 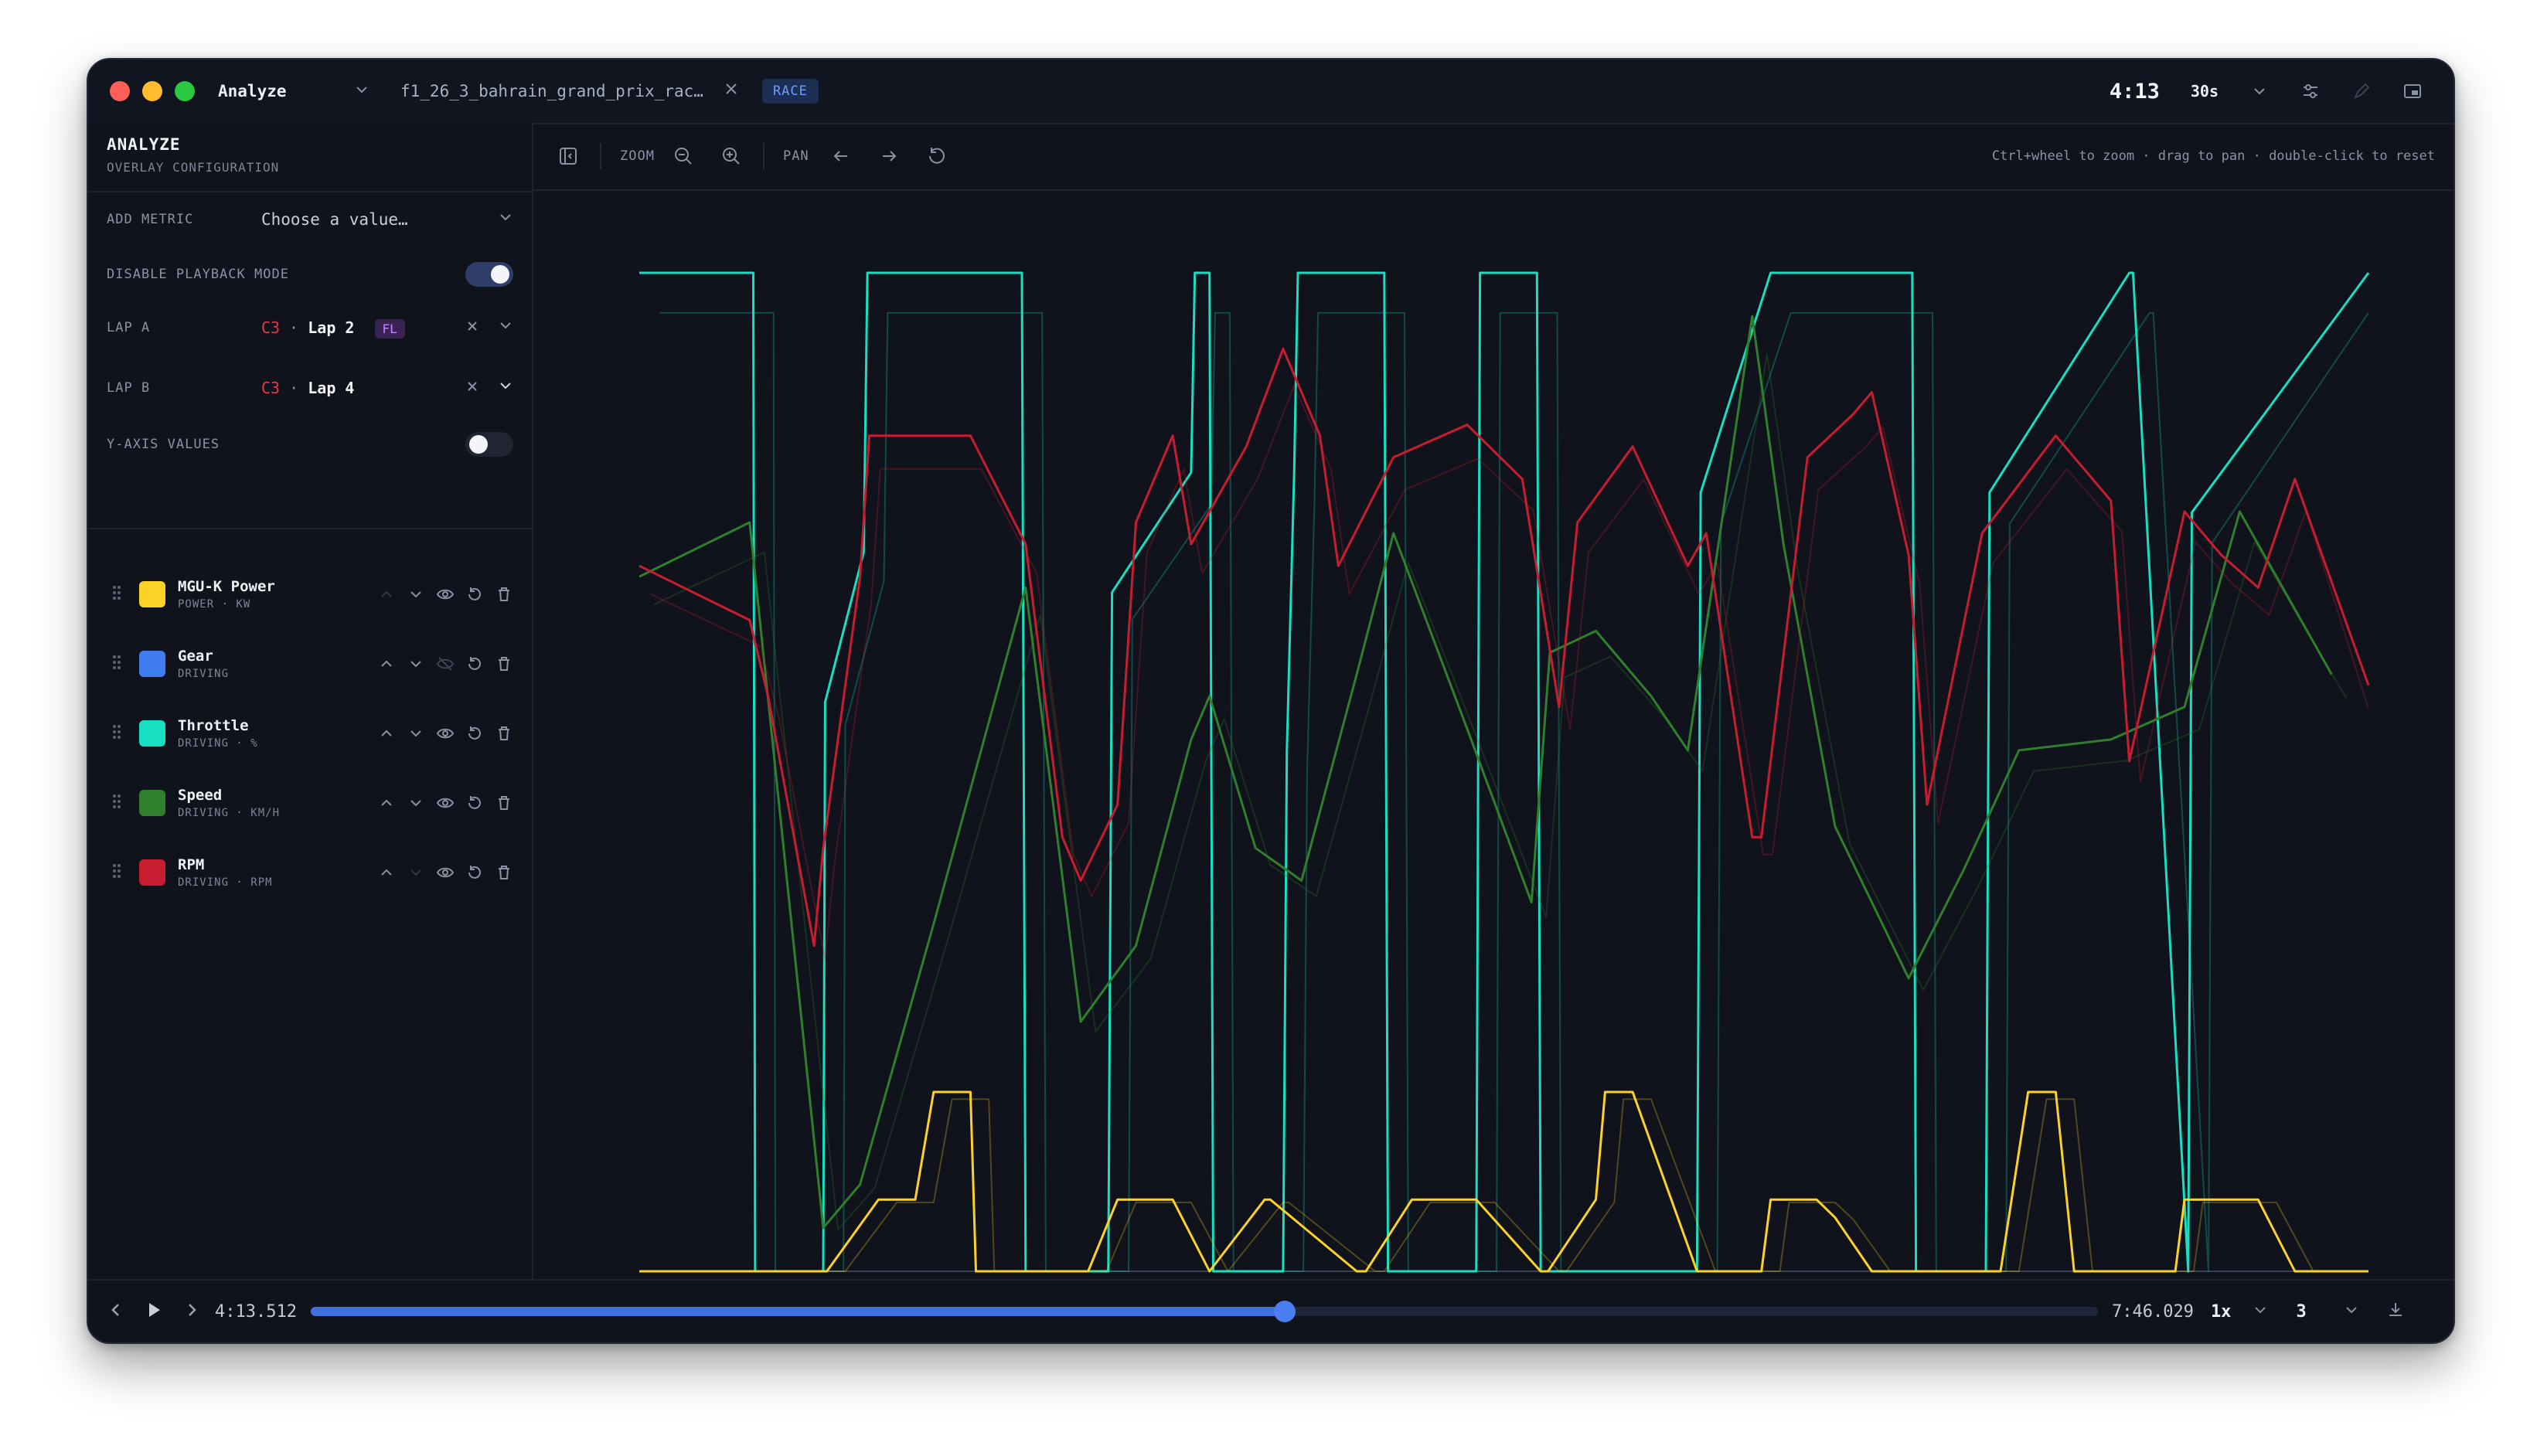 What do you see at coordinates (2259, 91) in the screenshot?
I see `window-length-chevron-down-icon` at bounding box center [2259, 91].